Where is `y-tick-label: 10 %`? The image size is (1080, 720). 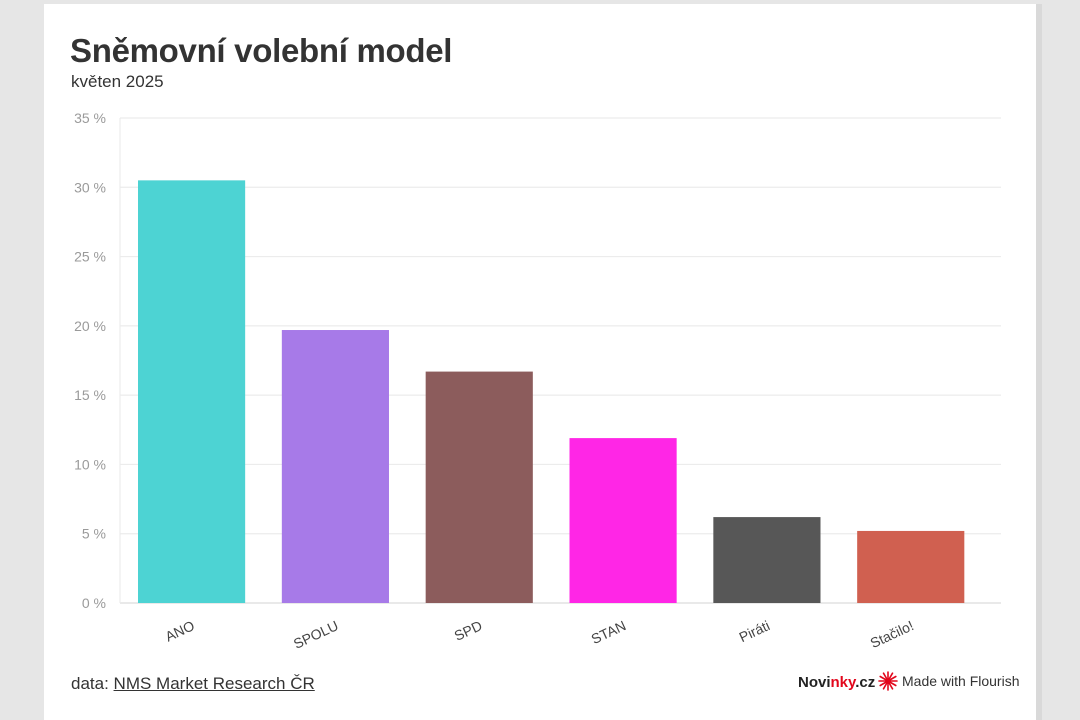
y-tick-label: 10 % is located at coordinates (90, 464).